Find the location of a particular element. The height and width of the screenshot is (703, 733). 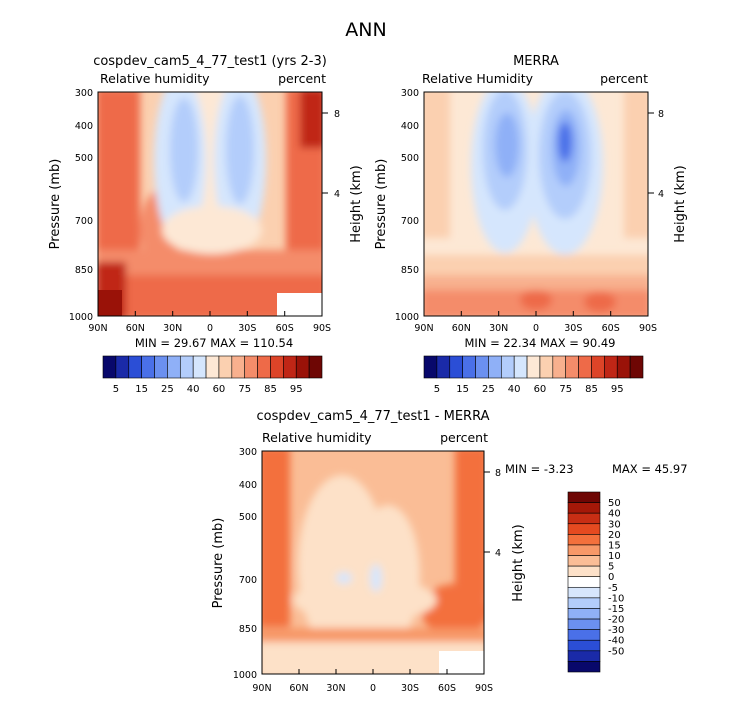

colorbar-label: 75 is located at coordinates (244, 389).